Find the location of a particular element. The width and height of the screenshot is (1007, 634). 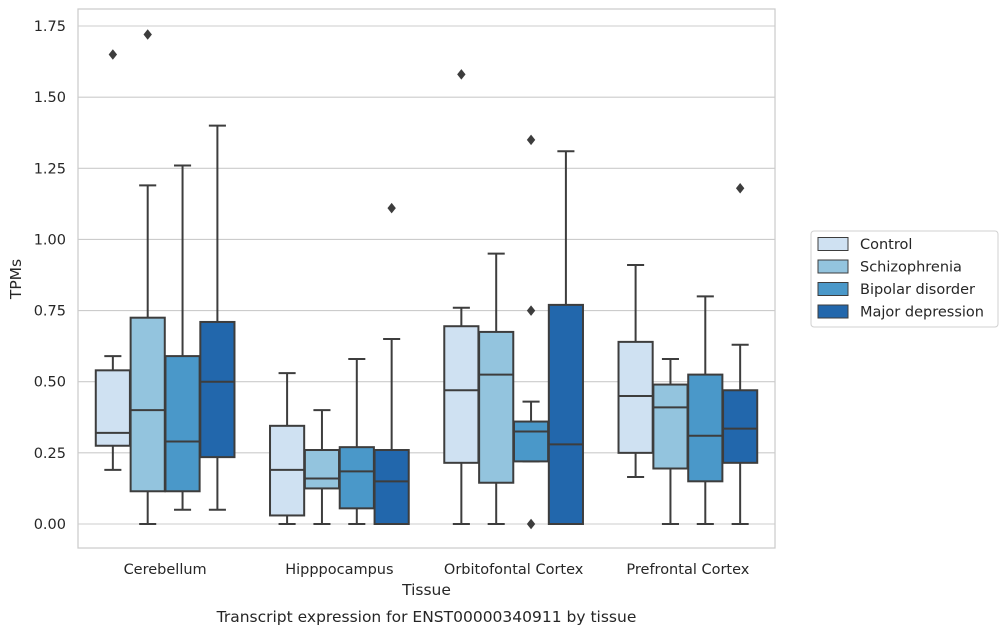

legend-frame is located at coordinates (904, 279).